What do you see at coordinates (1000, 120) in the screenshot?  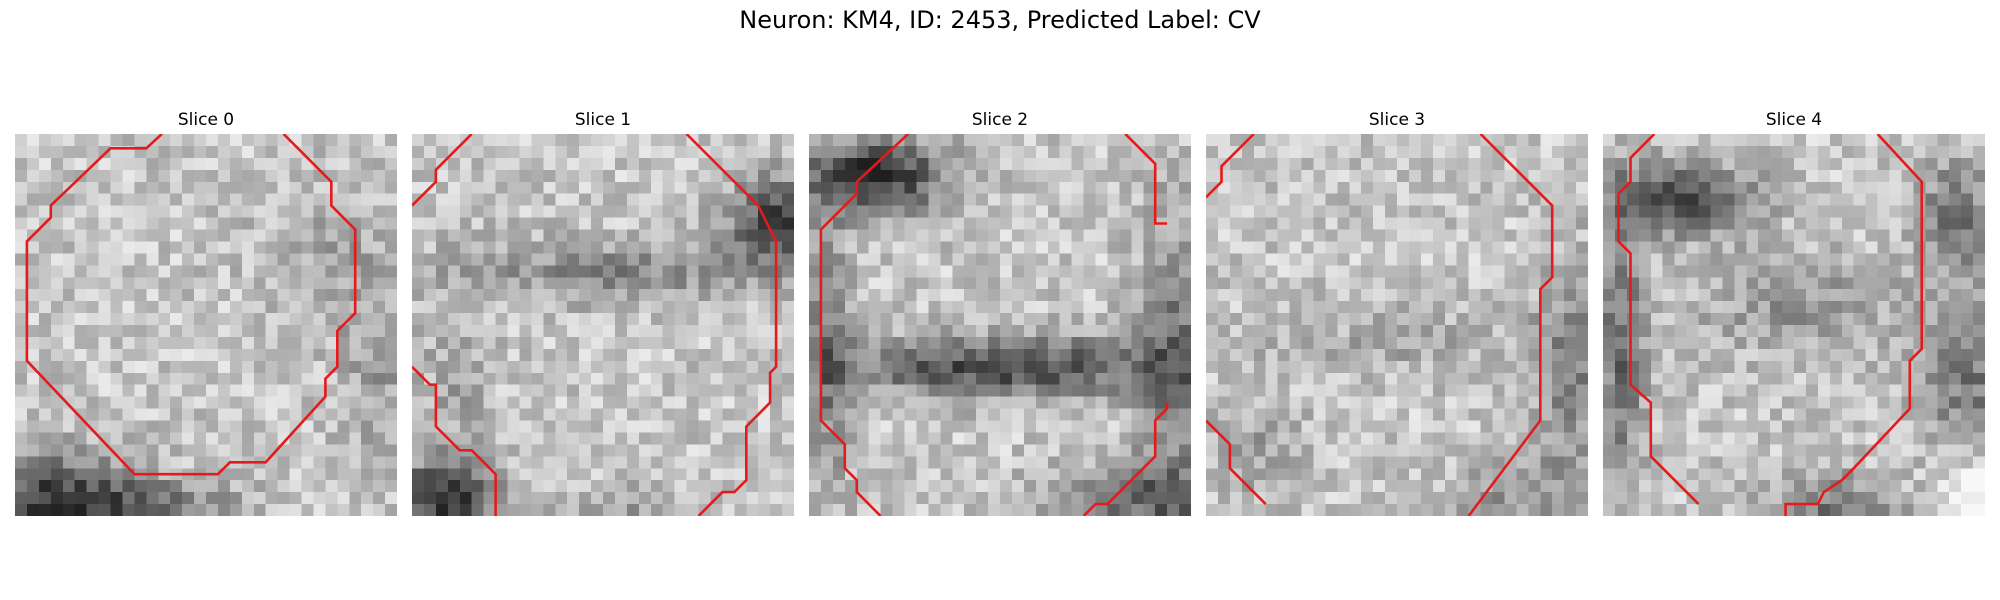 I see `slice-title-2: Slice 2` at bounding box center [1000, 120].